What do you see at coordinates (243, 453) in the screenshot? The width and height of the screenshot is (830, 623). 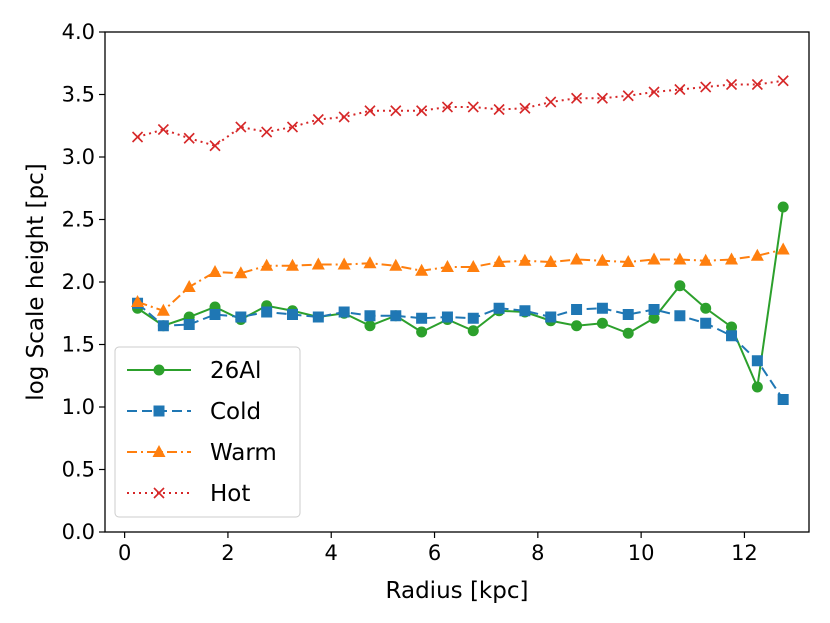 I see `legend-label-warm: Warm` at bounding box center [243, 453].